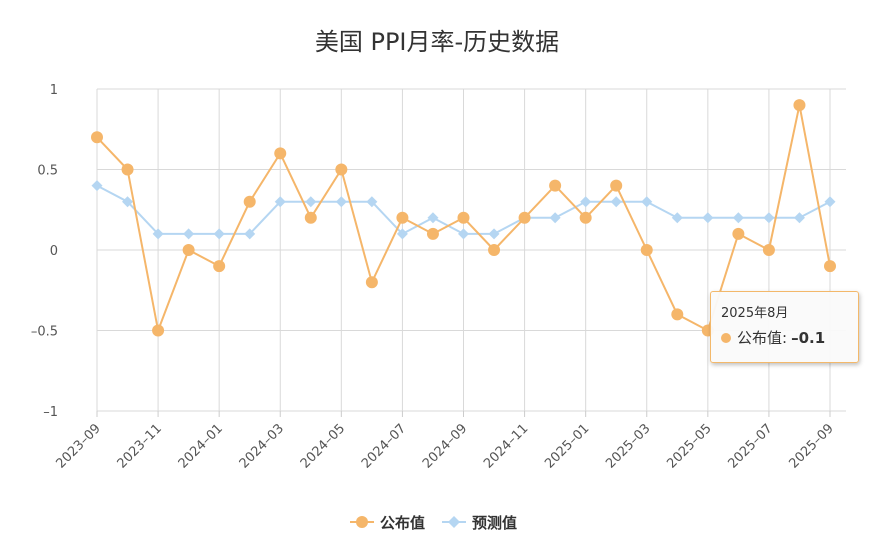 The height and width of the screenshot is (552, 891). What do you see at coordinates (47, 171) in the screenshot?
I see `y-tick-label: 0.5` at bounding box center [47, 171].